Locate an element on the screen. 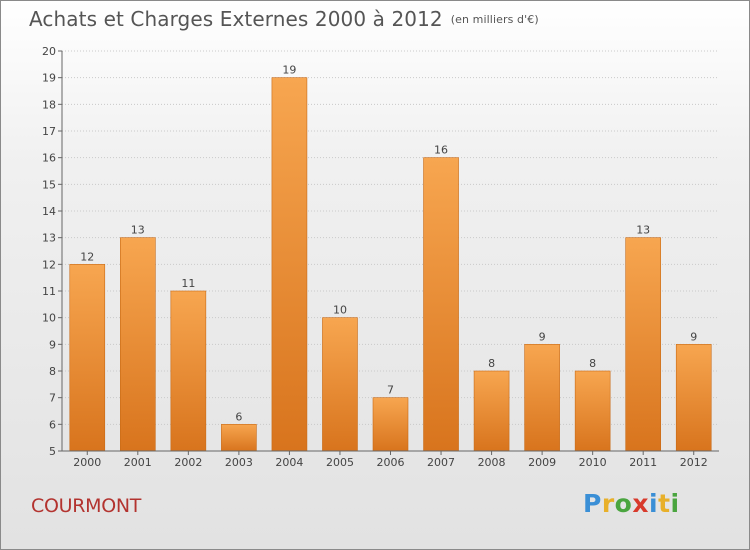 The width and height of the screenshot is (750, 550). x-tick-label: 2001 is located at coordinates (138, 462).